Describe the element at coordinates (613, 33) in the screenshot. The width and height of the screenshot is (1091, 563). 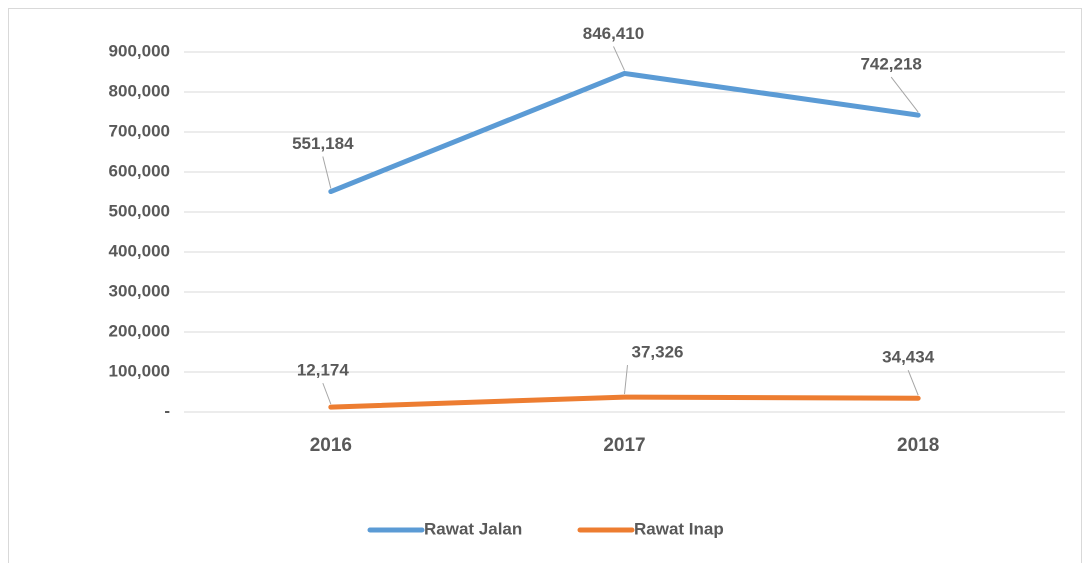
I see `data-label: 846,410` at that location.